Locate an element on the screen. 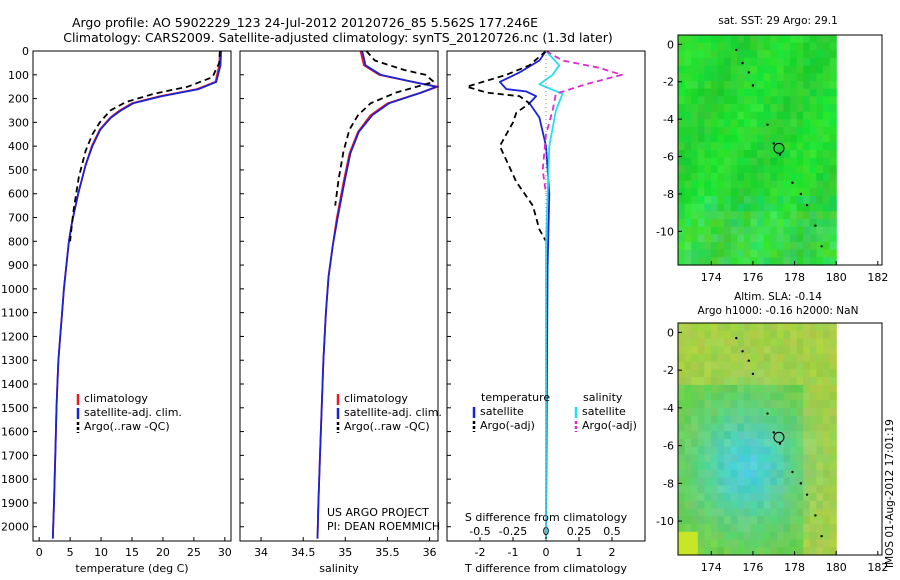 Image resolution: width=900 pixels, height=580 pixels. differences-xlabel: T difference from climatology is located at coordinates (545, 568).